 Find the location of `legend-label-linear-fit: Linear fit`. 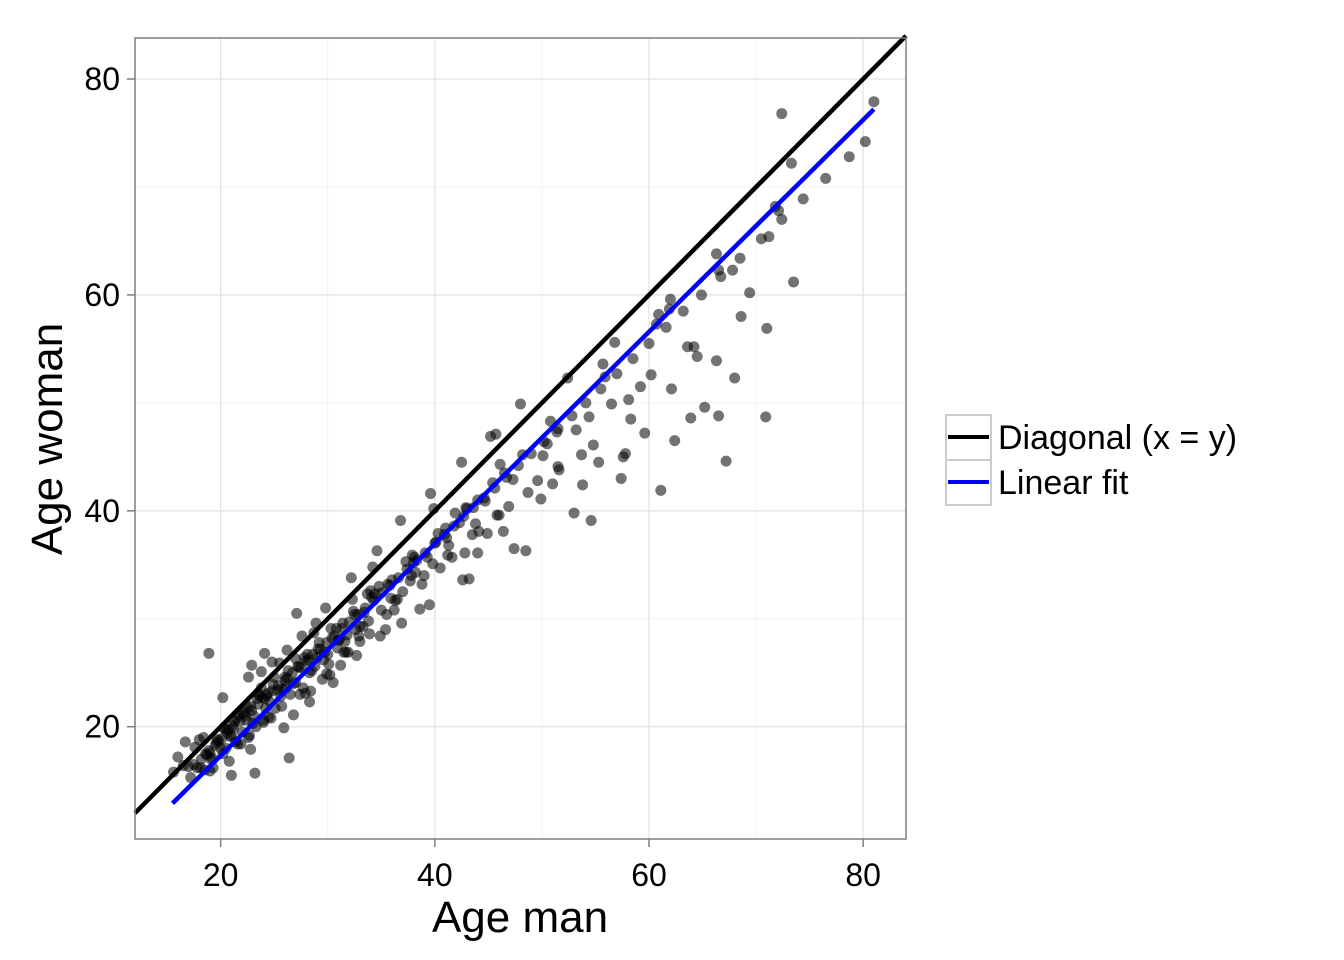

legend-label-linear-fit: Linear fit is located at coordinates (1063, 483).